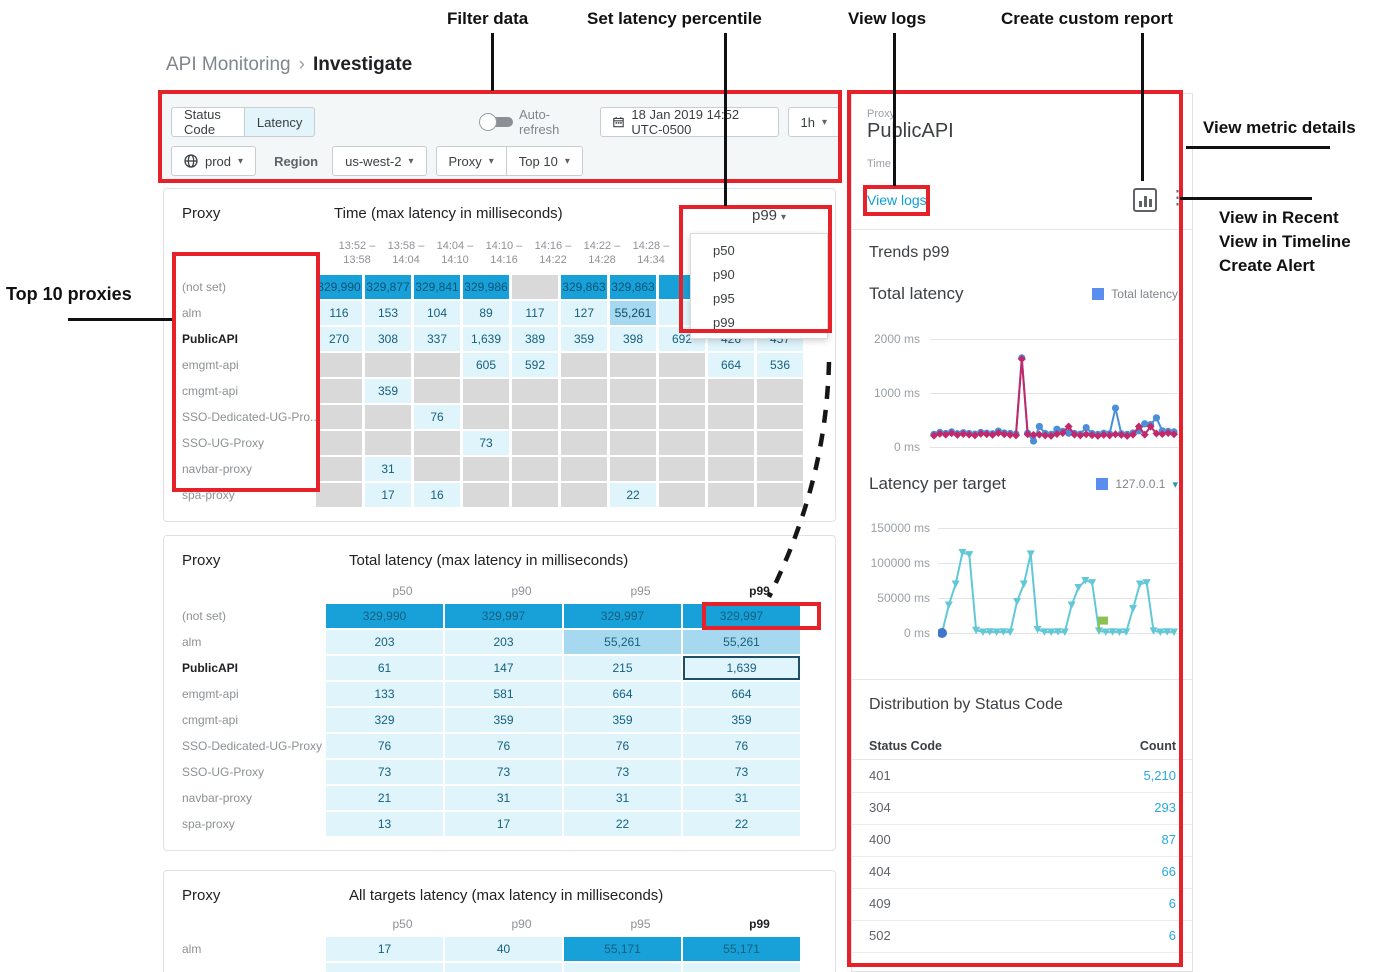 The image size is (1389, 972). What do you see at coordinates (384, 798) in the screenshot?
I see `table-cell: 21` at bounding box center [384, 798].